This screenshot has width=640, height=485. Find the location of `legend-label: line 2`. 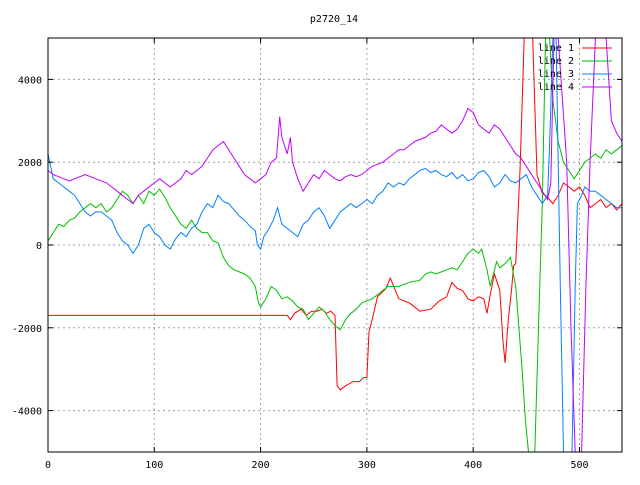

legend-label: line 2 is located at coordinates (556, 61).